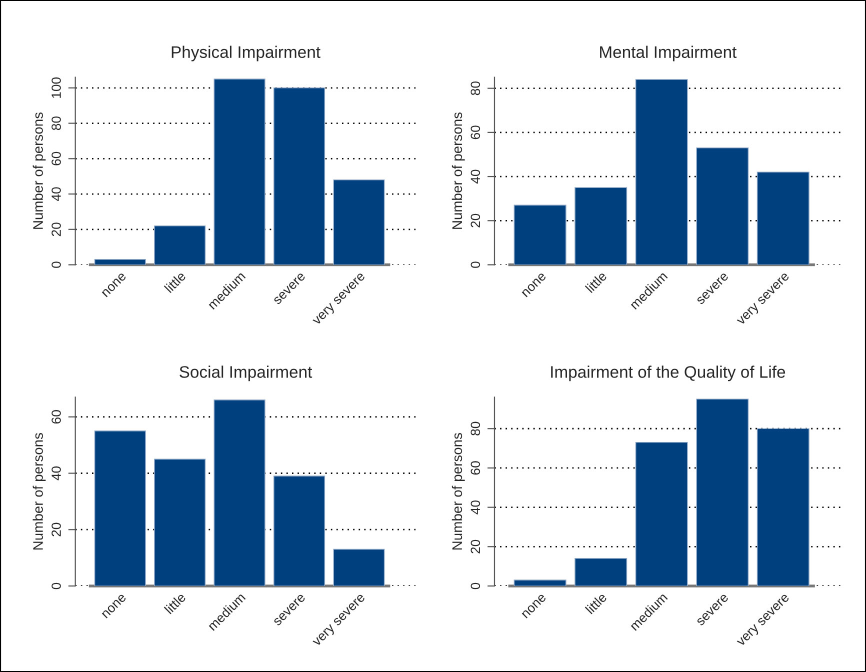  What do you see at coordinates (56, 87) in the screenshot?
I see `y-tick-label: 100` at bounding box center [56, 87].